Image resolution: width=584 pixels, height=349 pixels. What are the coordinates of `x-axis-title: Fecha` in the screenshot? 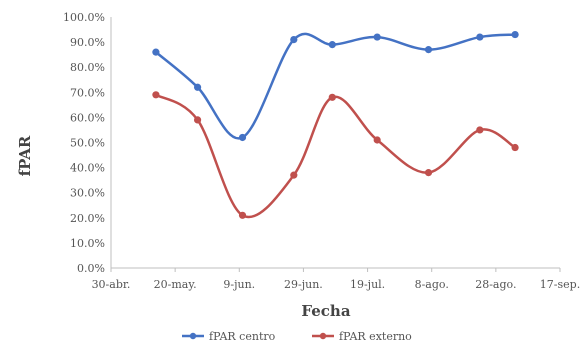 It's located at (325, 311).